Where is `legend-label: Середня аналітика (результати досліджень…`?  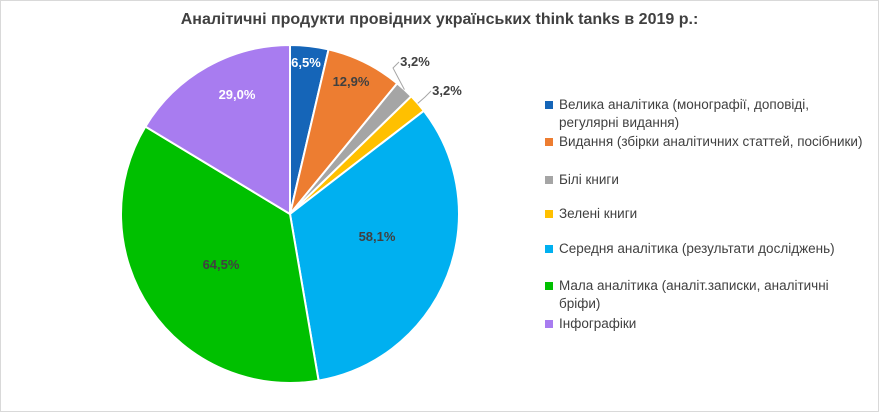
legend-label: Середня аналітика (результати досліджень… is located at coordinates (697, 248).